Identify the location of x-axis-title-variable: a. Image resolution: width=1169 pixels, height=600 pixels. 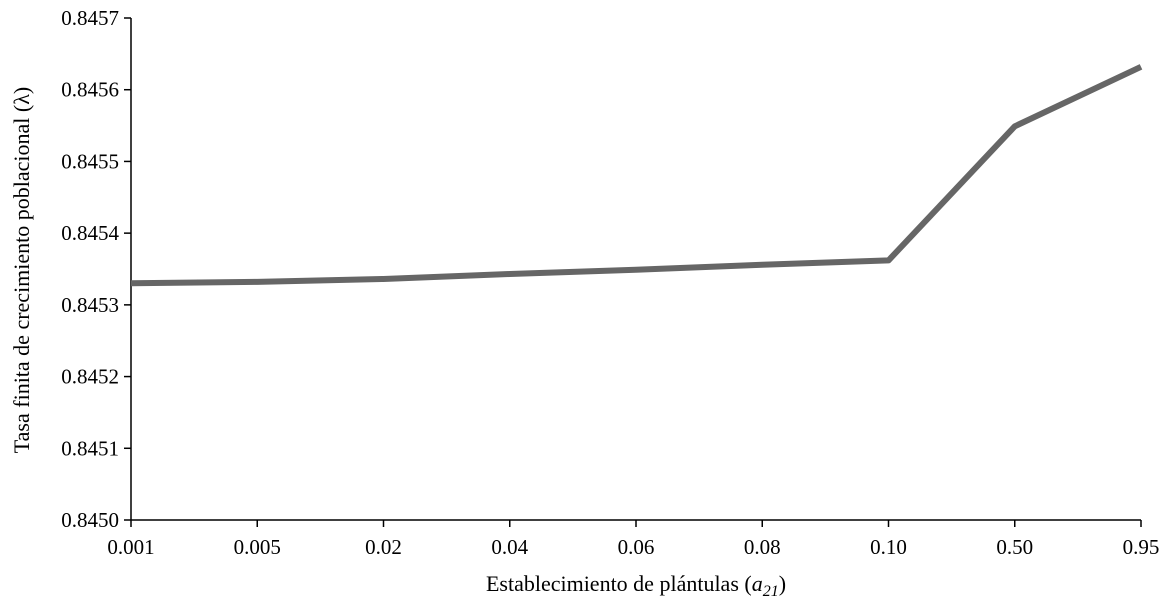
(757, 583).